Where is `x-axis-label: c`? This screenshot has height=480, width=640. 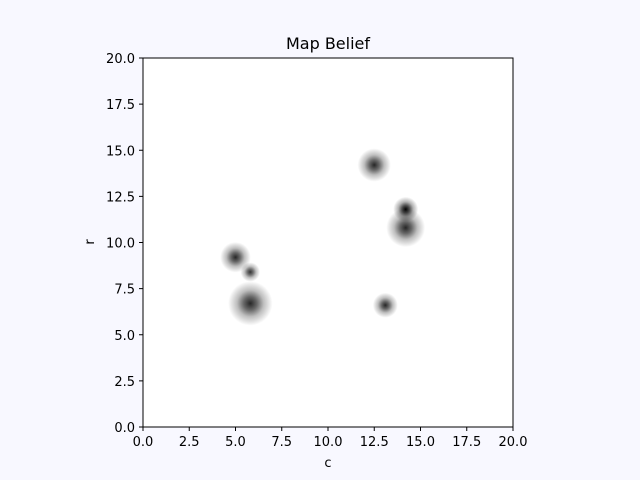 x-axis-label: c is located at coordinates (327, 463).